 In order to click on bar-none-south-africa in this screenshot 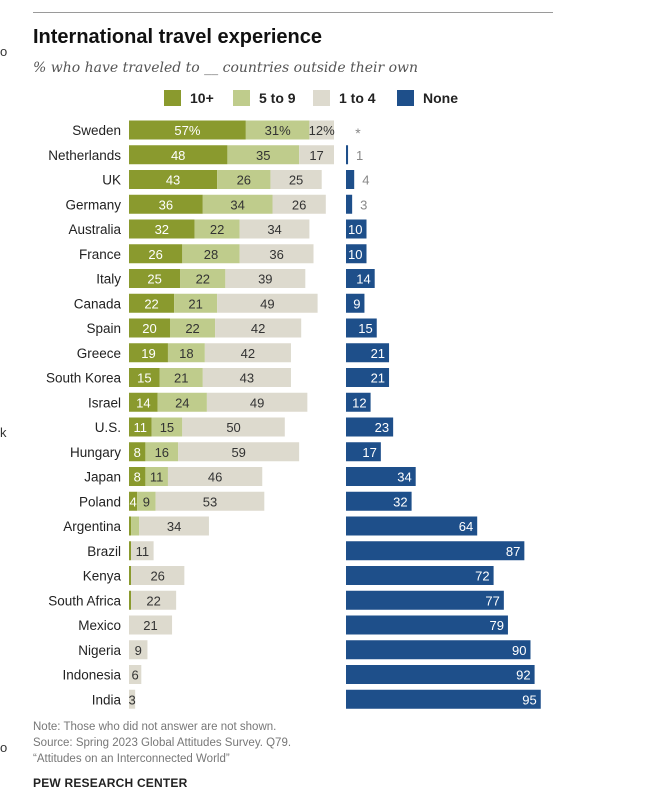, I will do `click(425, 600)`.